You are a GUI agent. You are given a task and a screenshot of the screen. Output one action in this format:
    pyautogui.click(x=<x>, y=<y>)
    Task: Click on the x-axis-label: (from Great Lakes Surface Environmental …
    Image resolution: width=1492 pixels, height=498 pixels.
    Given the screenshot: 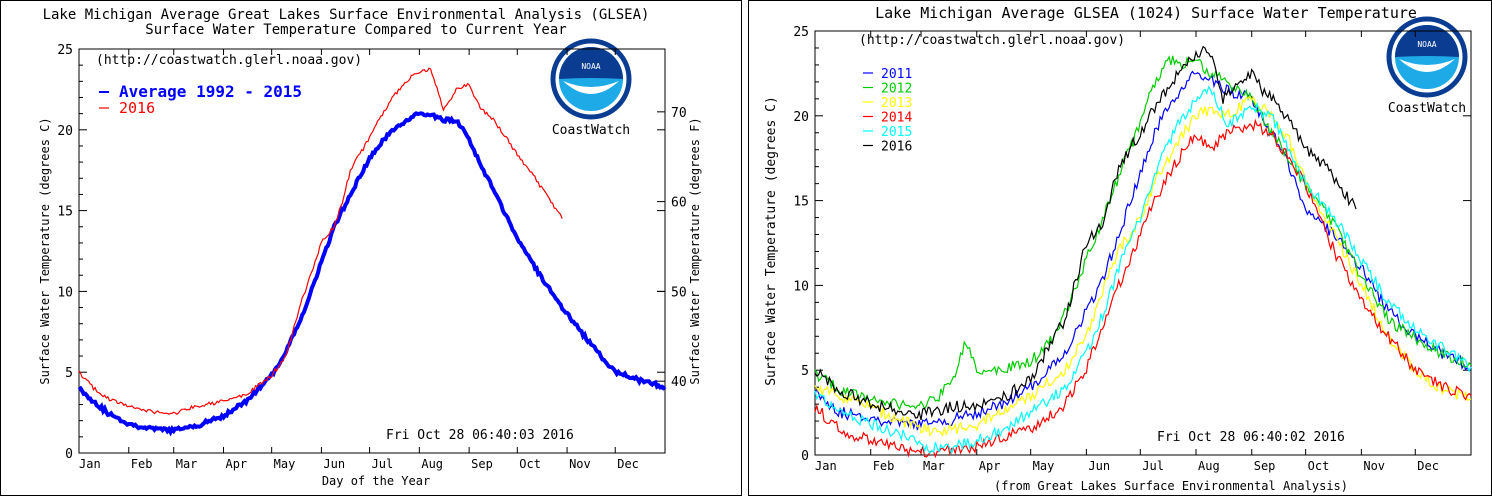 What is the action you would take?
    pyautogui.click(x=1171, y=486)
    